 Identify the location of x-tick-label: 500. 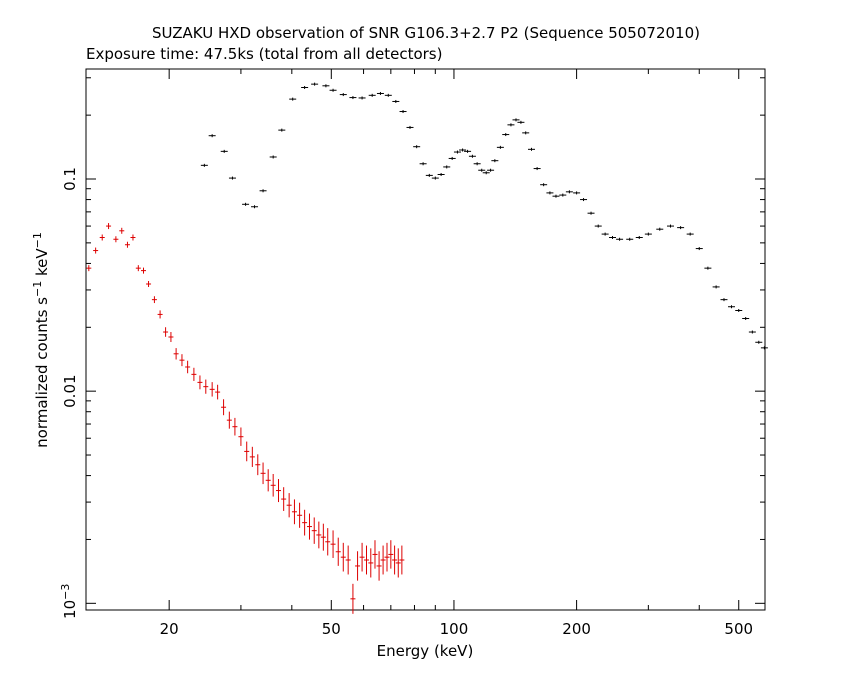
(738, 629).